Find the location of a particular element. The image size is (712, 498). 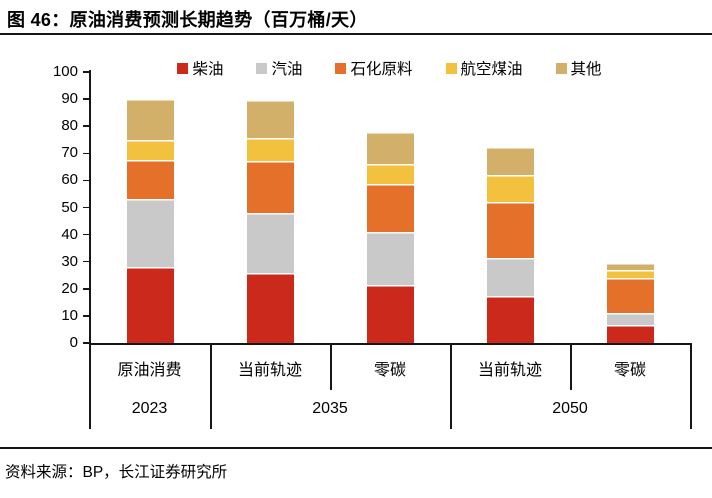

x-group-year-label: 2023 is located at coordinates (149, 408).